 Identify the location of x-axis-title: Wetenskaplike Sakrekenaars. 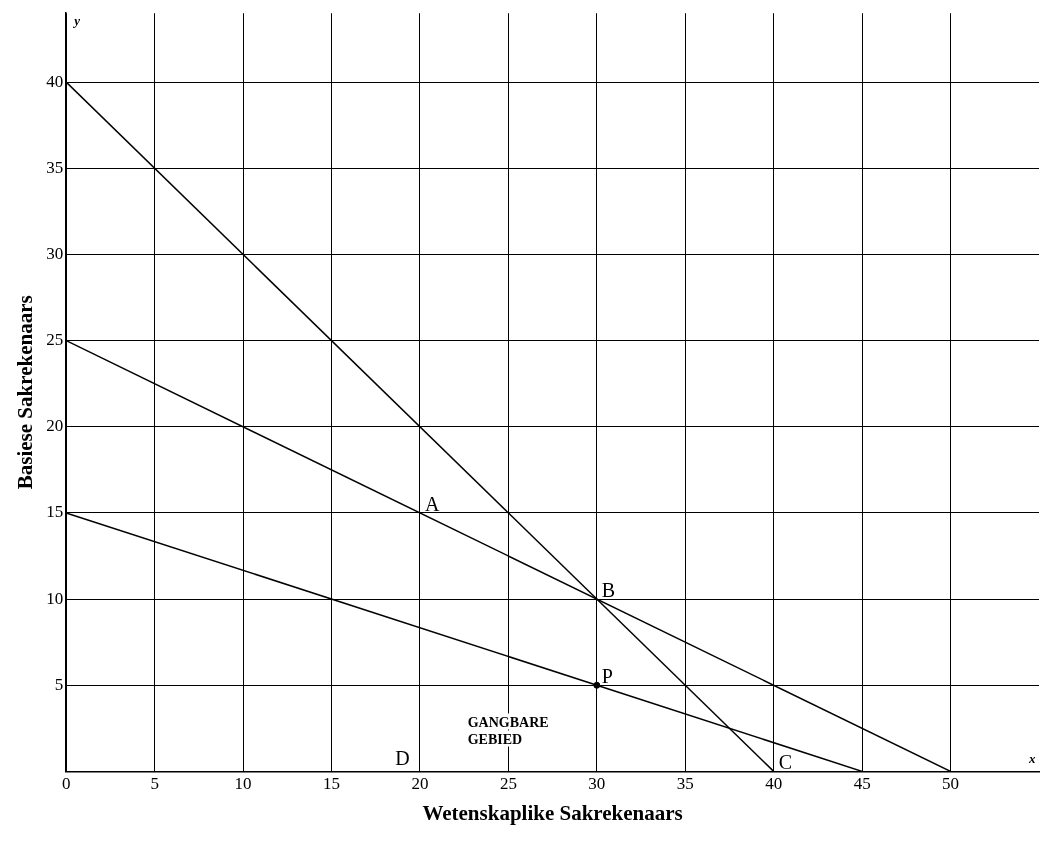
(552, 812).